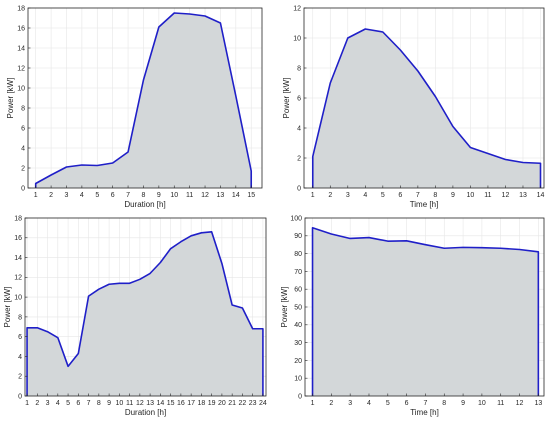 The image size is (550, 422). I want to click on y-tick-label: 50, so click(298, 307).